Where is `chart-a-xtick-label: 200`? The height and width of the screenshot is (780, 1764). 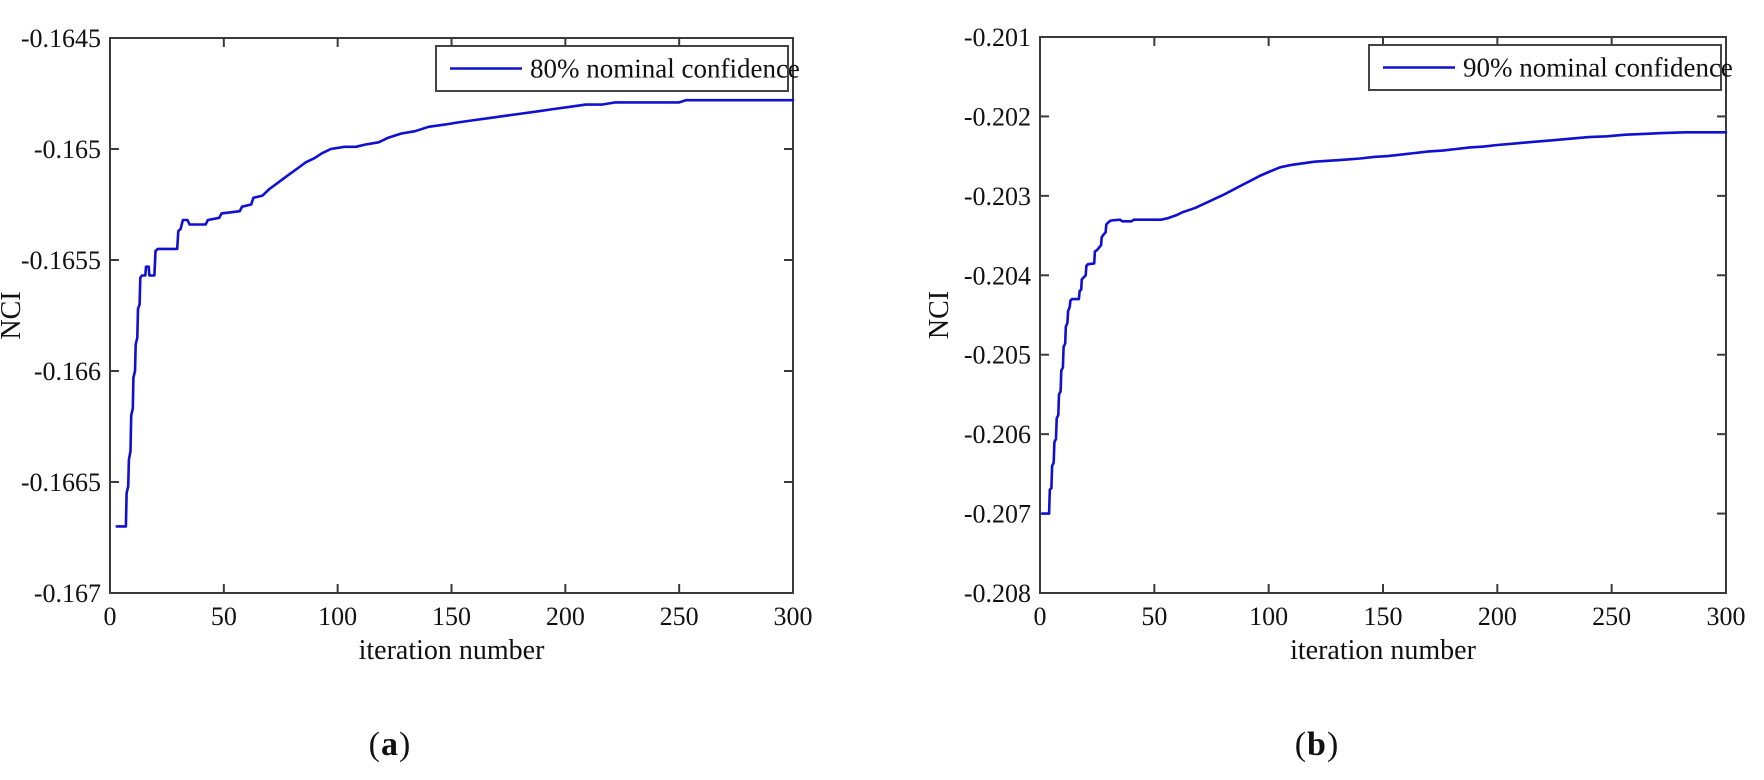
chart-a-xtick-label: 200 is located at coordinates (565, 616).